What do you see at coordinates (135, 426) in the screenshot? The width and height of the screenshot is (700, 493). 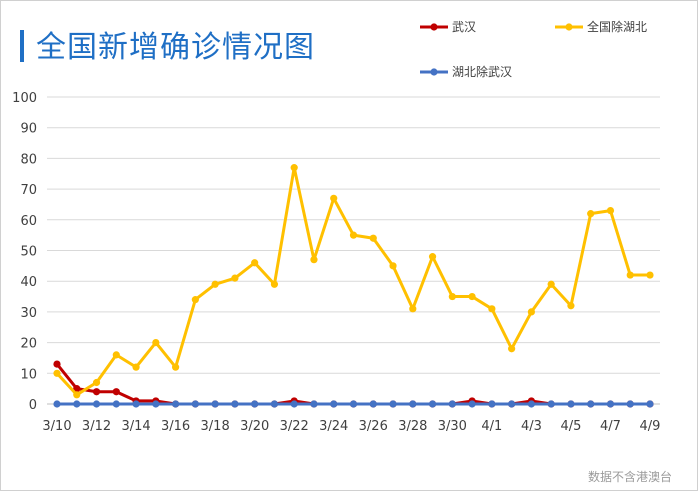 I see `x-tick-label: 3/14` at bounding box center [135, 426].